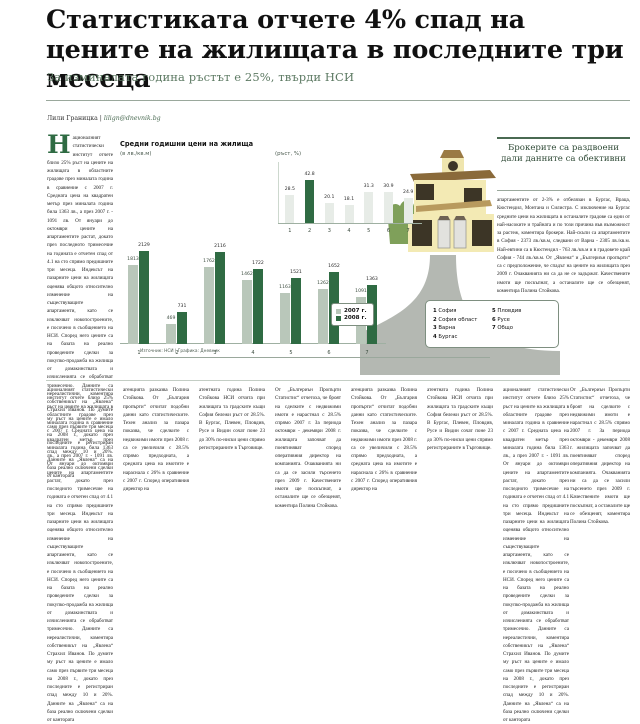  Describe the element at coordinates (289, 189) in the screenshot. I see `growth-value-label: 28.5` at that location.